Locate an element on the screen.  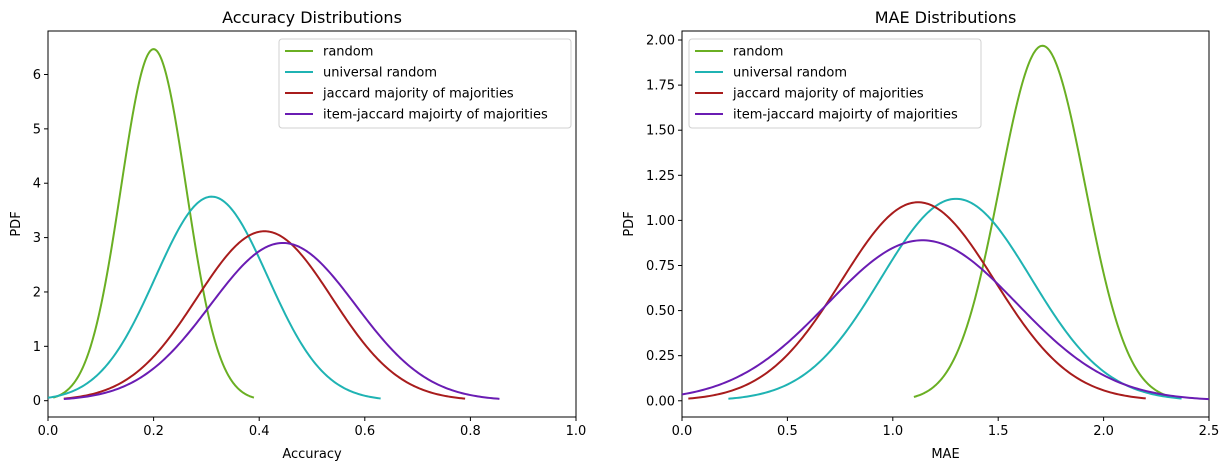
x-tick-label: 1.5 is located at coordinates (998, 431).